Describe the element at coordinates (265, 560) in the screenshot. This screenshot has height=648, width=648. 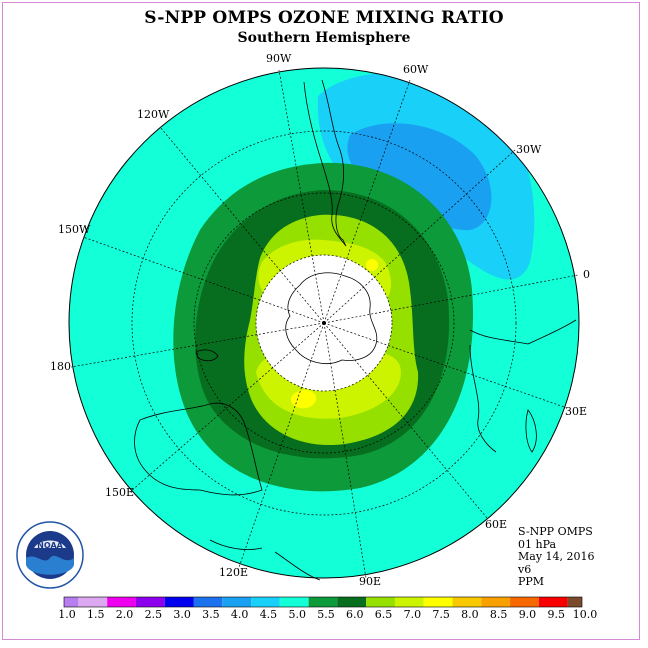
I see `indonesia-coast` at that location.